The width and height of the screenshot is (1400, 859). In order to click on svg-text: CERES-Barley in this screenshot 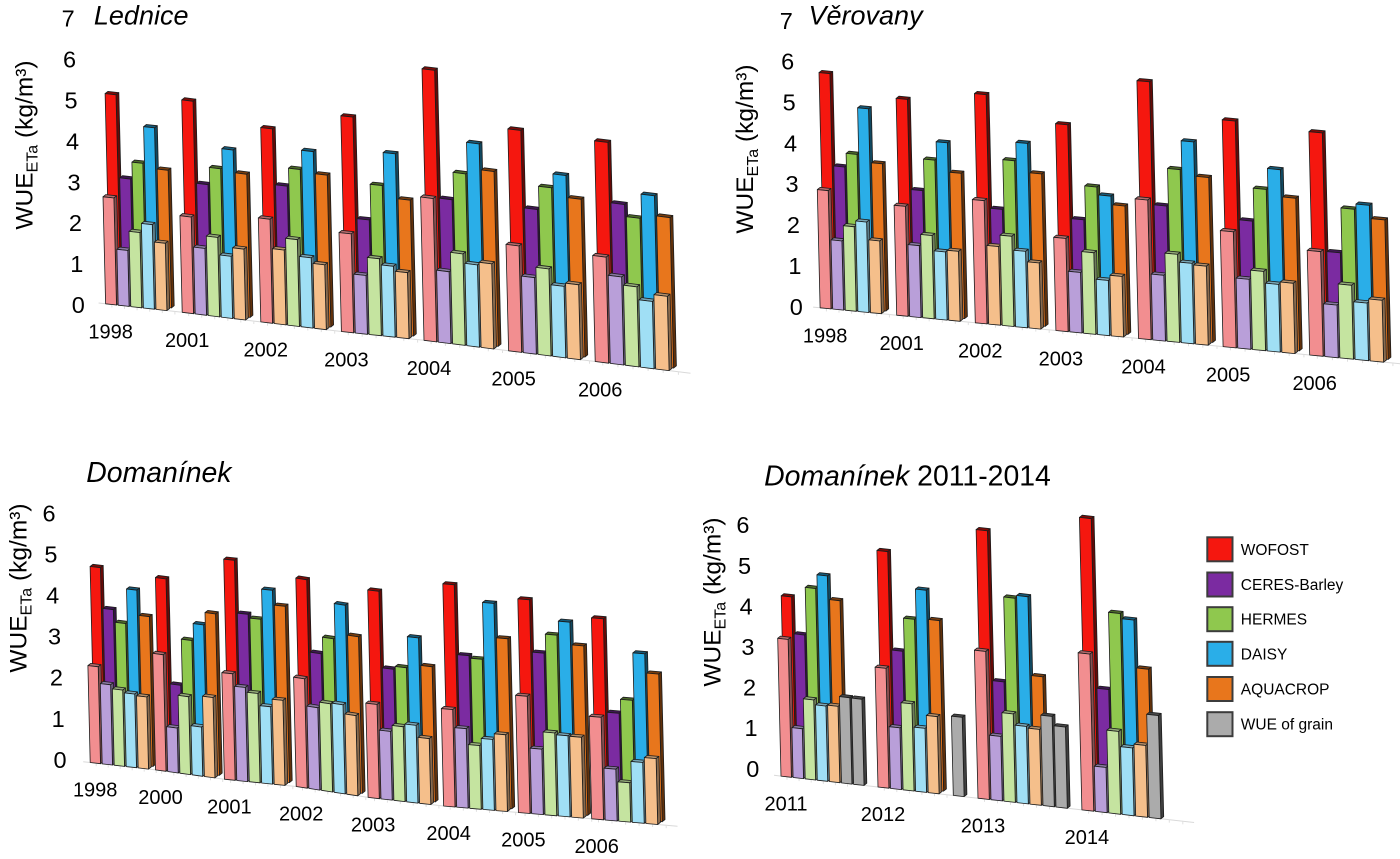, I will do `click(1292, 585)`.